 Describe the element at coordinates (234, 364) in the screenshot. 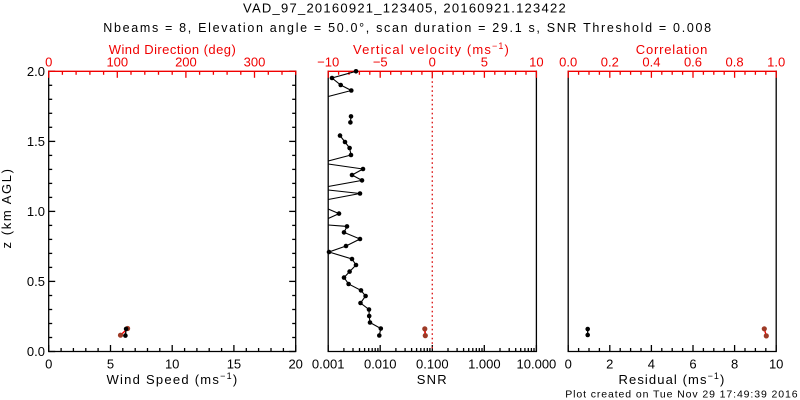

I see `svg-text: 15` at that location.